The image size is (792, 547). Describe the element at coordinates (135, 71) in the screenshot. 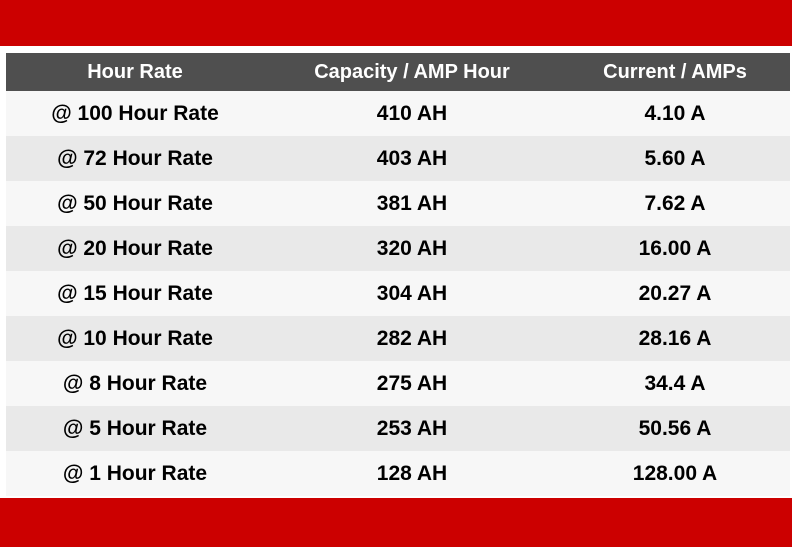

I see `header-hour-rate: Hour Rate` at that location.